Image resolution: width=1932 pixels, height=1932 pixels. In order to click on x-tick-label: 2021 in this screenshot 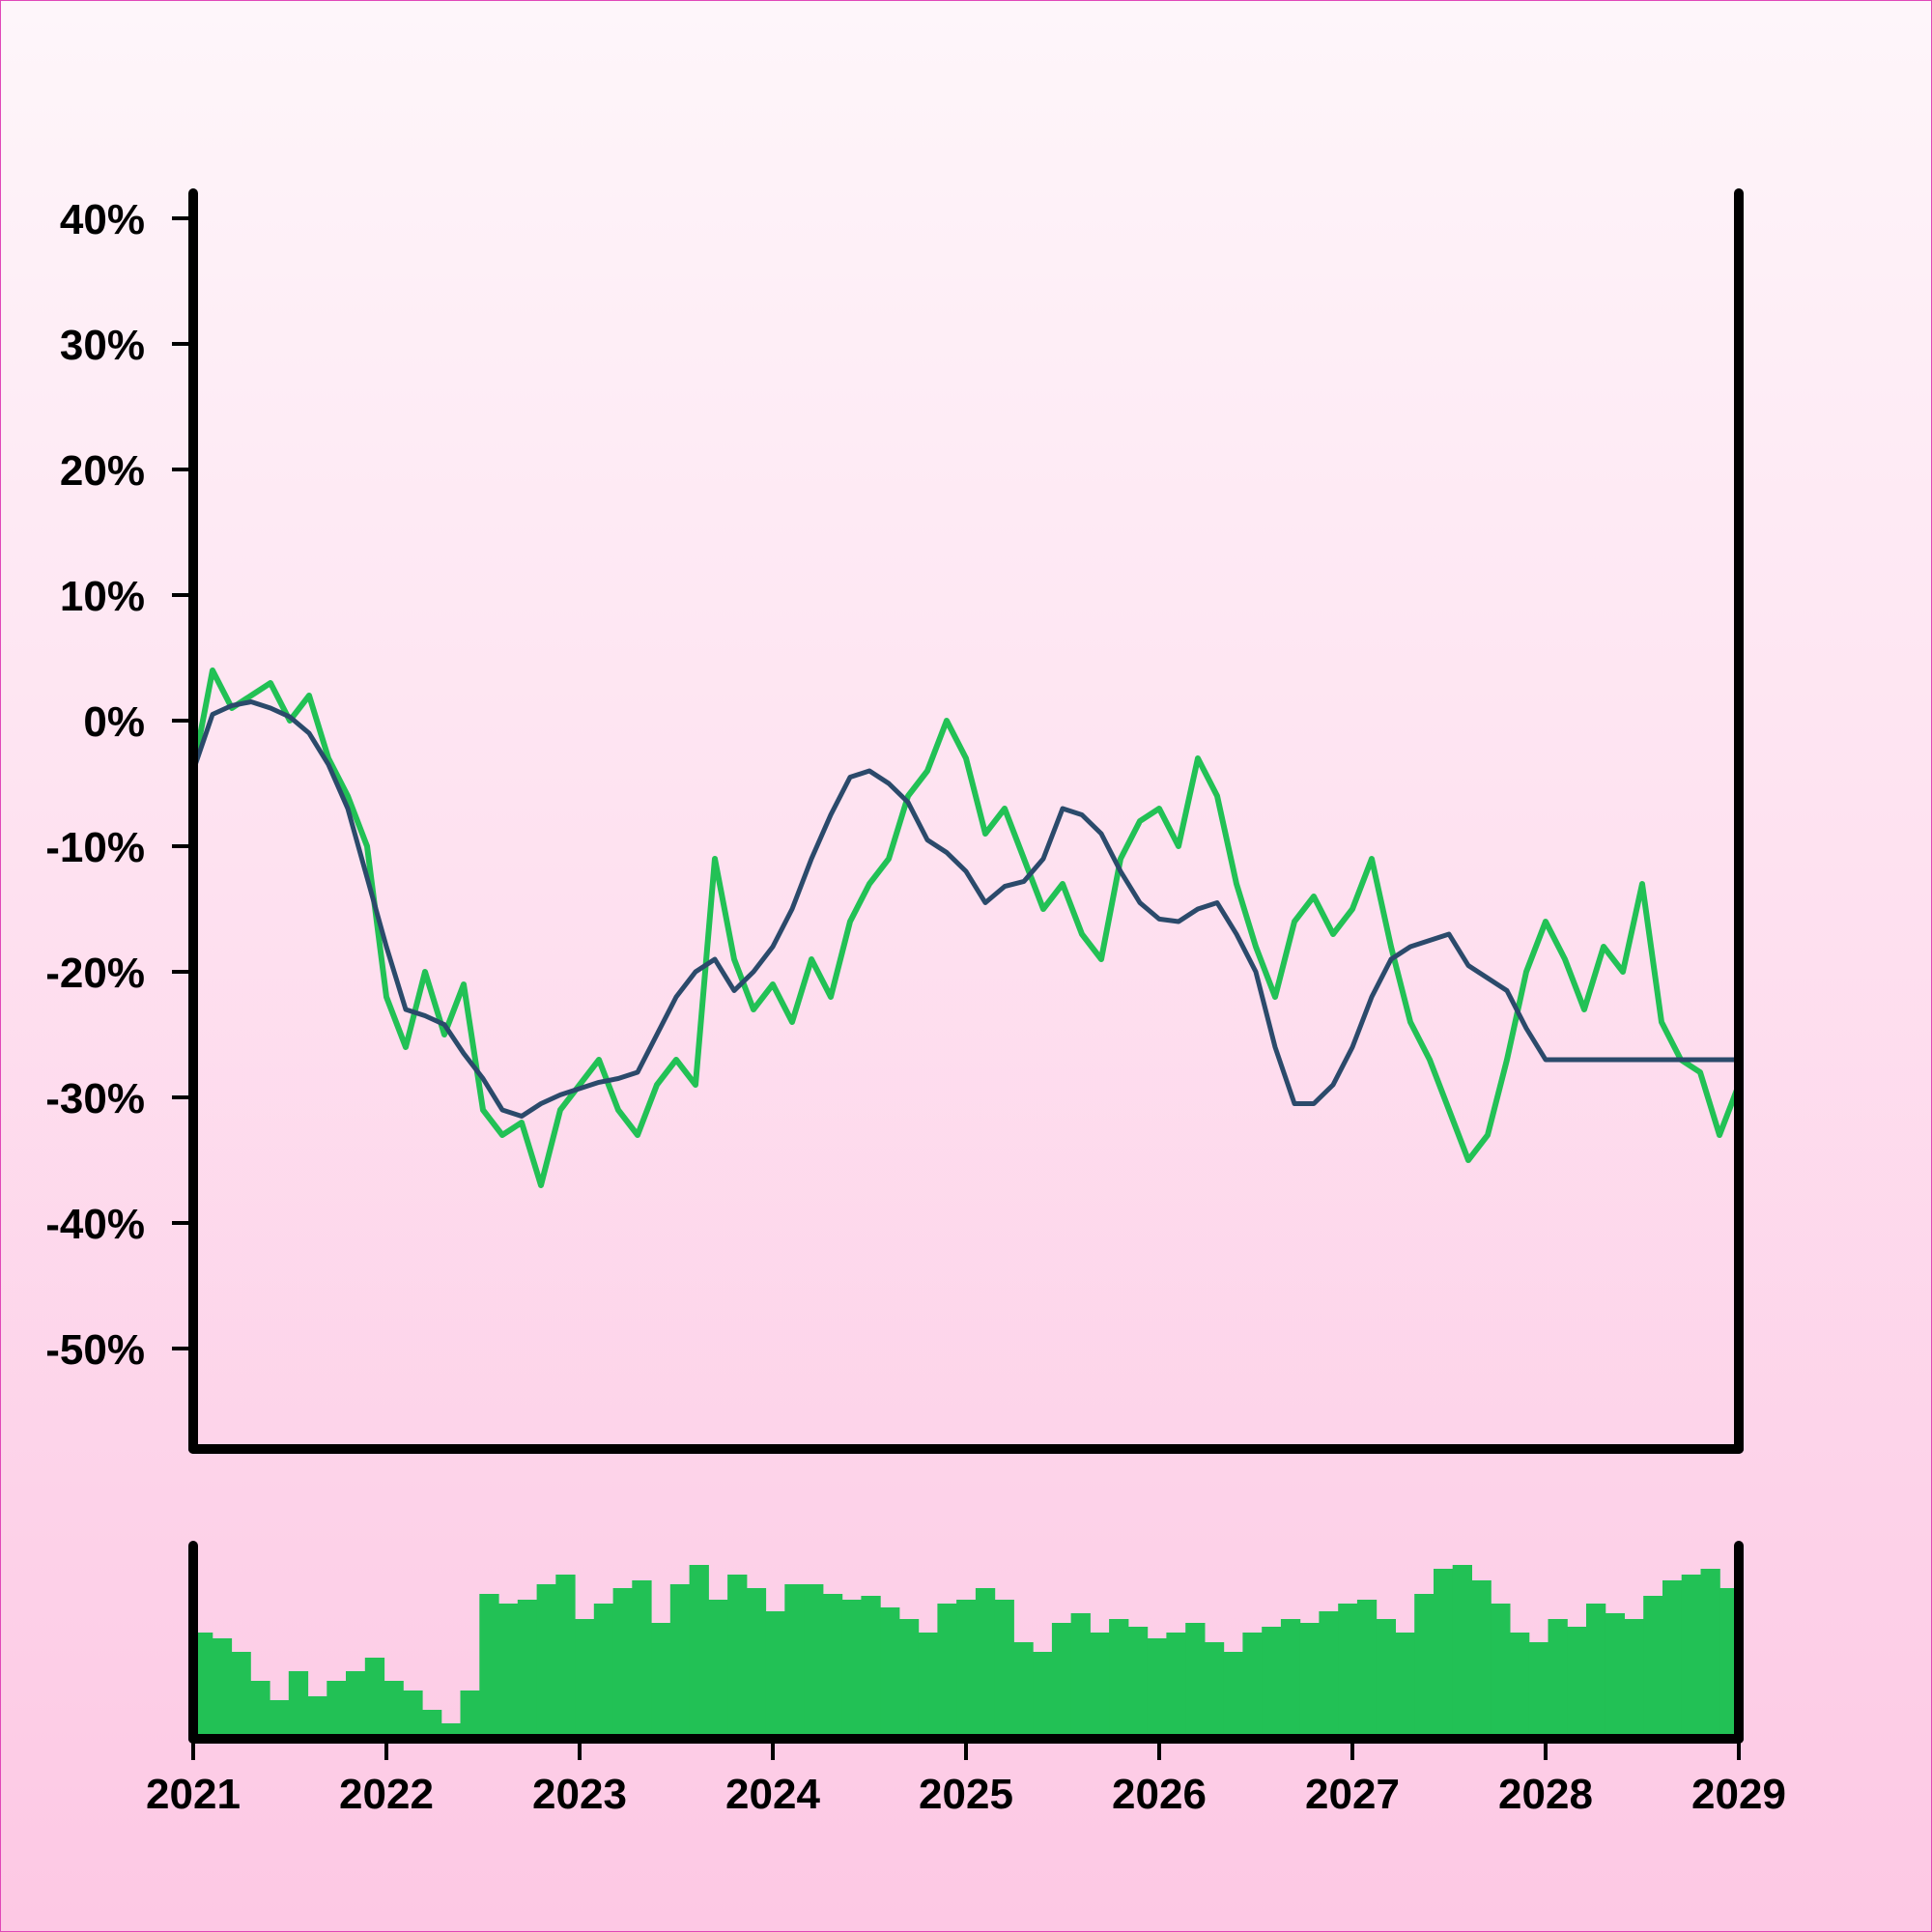, I will do `click(193, 1794)`.